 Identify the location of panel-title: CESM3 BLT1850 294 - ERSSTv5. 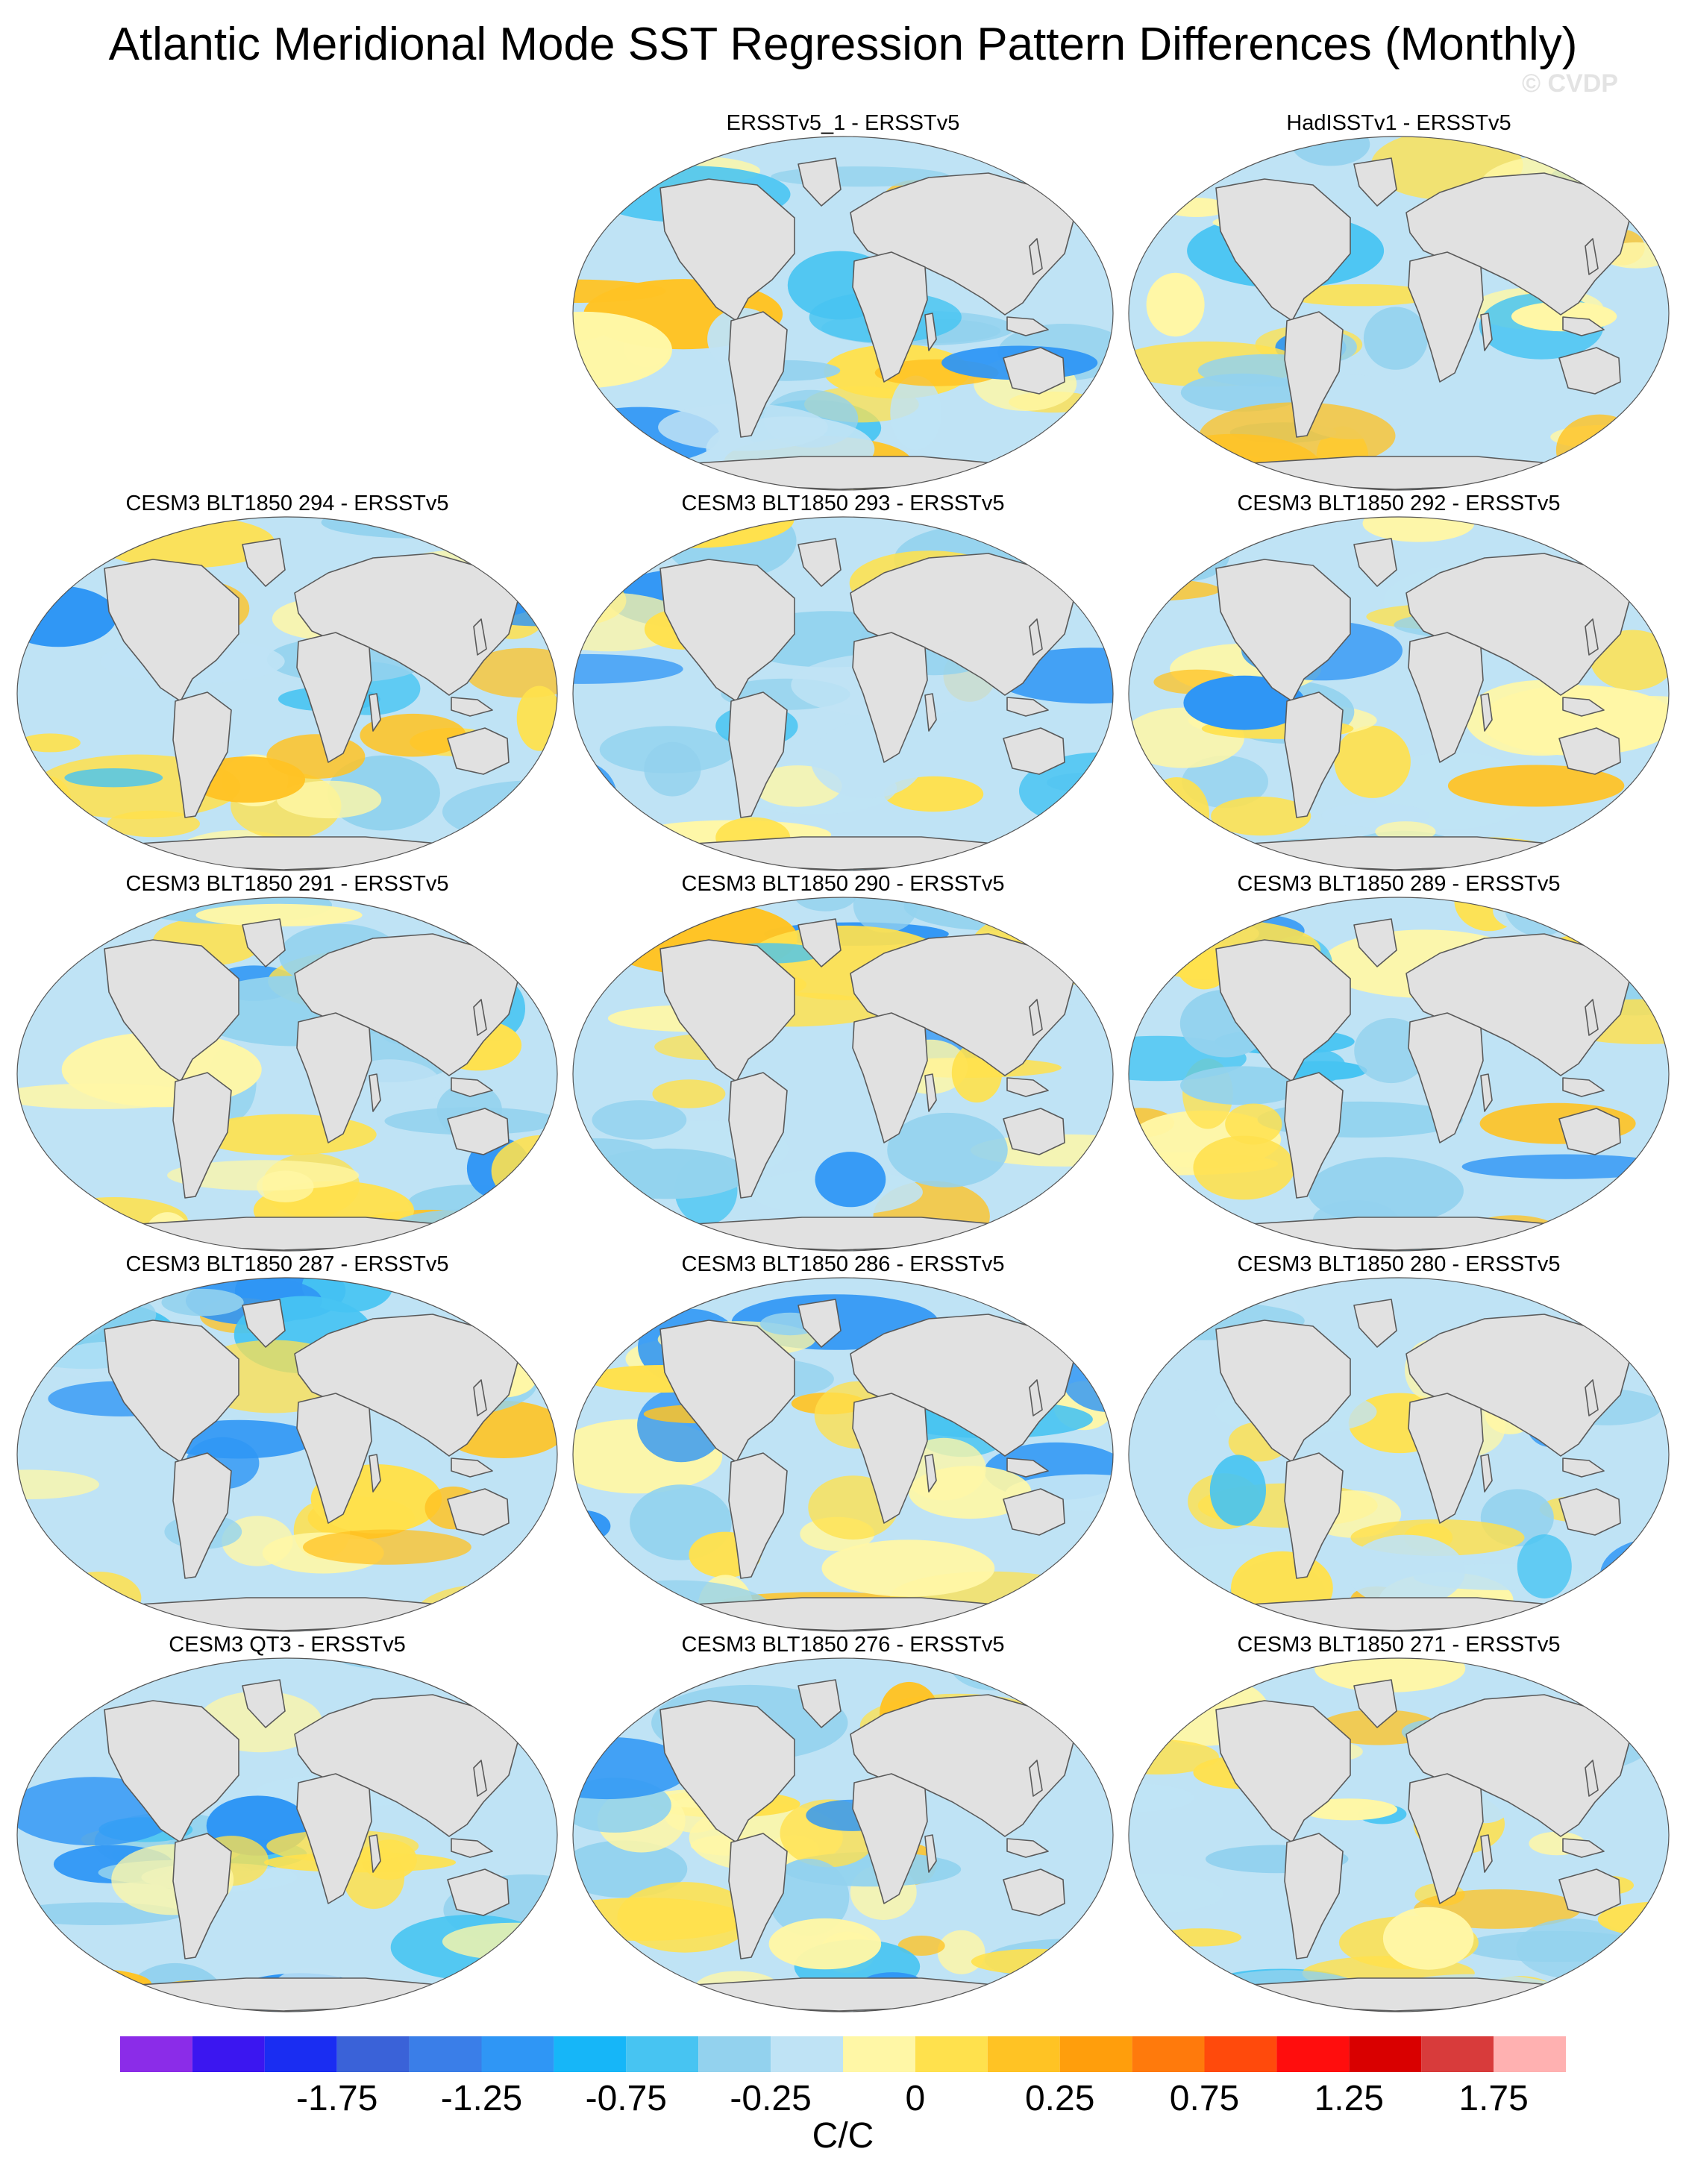
(287, 503).